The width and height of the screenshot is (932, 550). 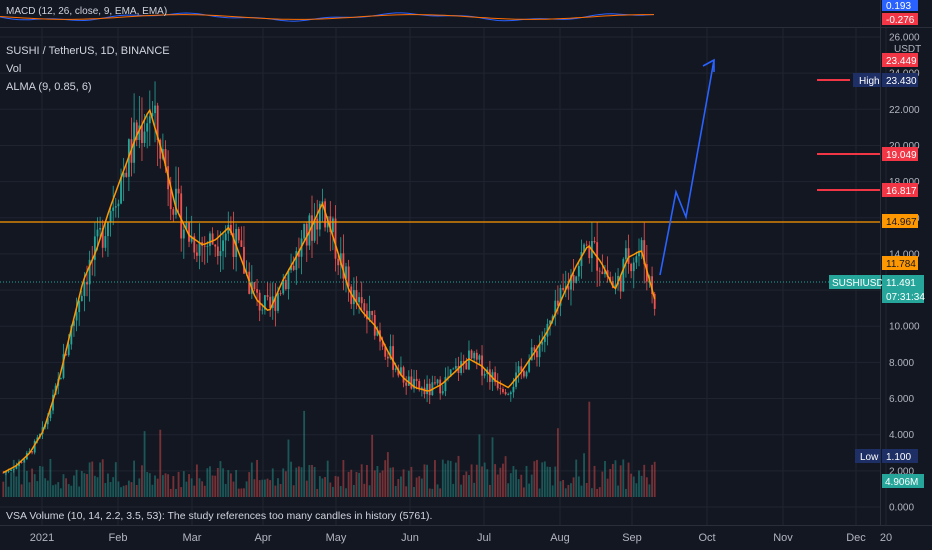 What do you see at coordinates (262, 538) in the screenshot?
I see `time-tick-label: Apr` at bounding box center [262, 538].